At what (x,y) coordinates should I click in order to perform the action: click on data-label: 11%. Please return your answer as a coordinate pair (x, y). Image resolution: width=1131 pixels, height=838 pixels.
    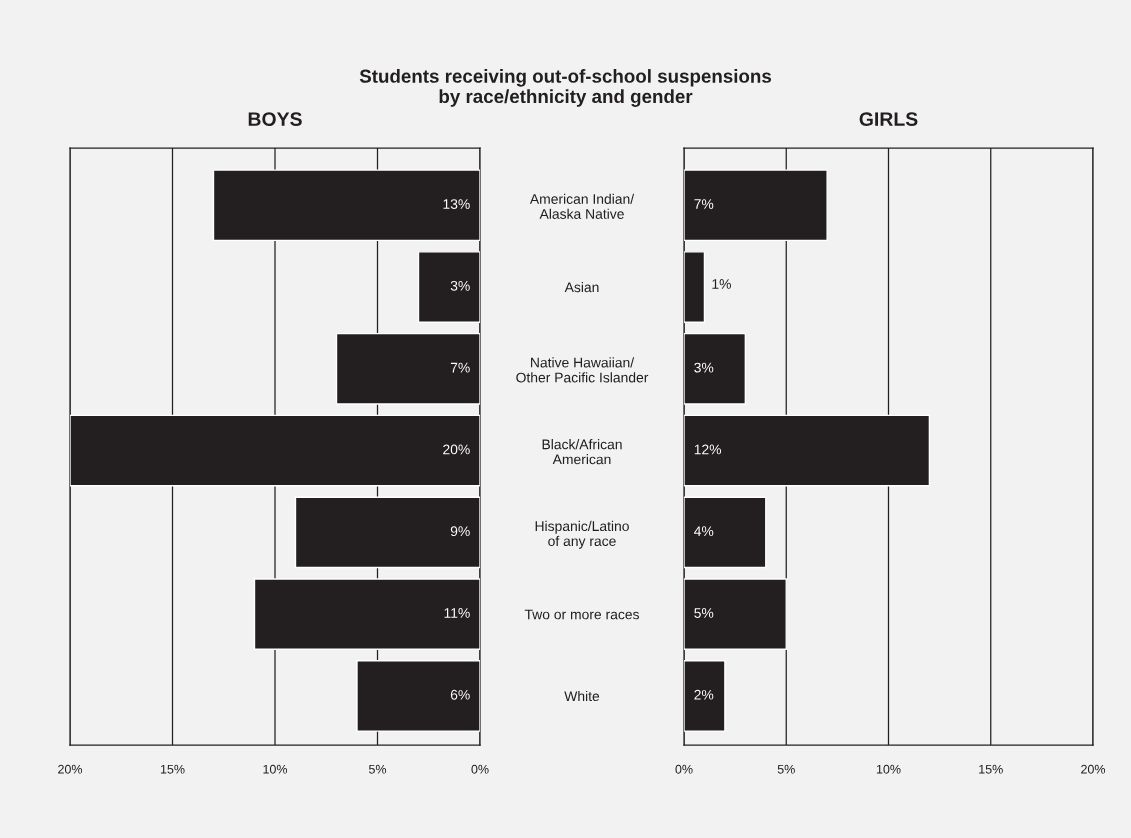
    Looking at the image, I should click on (457, 613).